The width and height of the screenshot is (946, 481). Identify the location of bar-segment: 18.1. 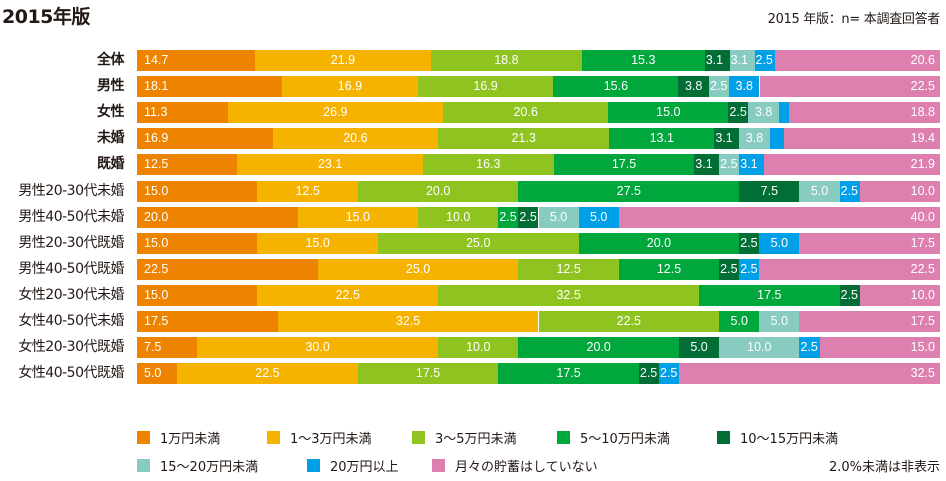
(210, 87).